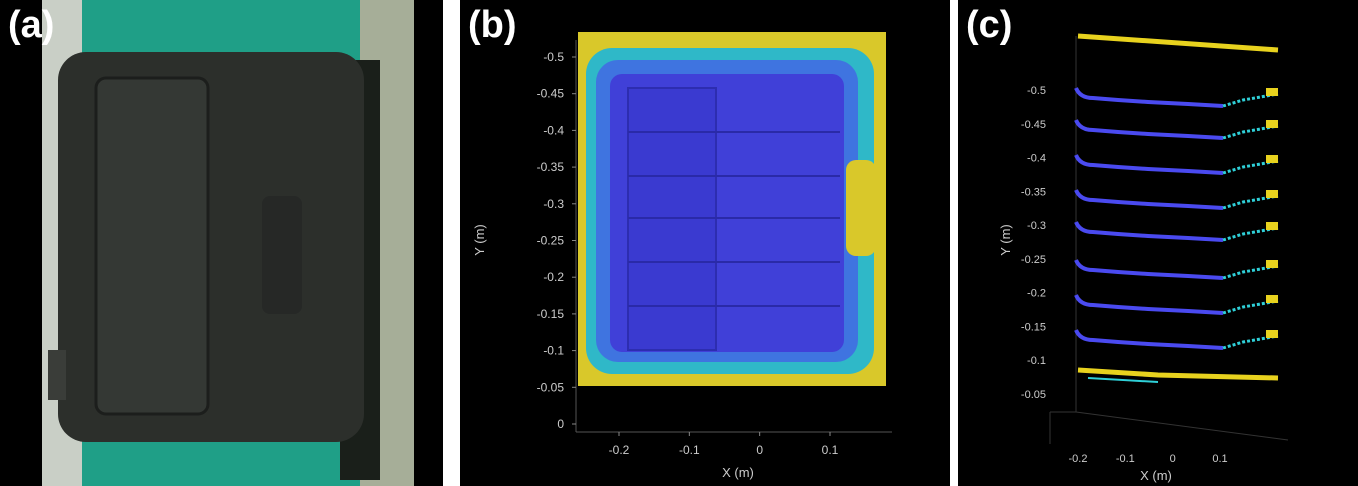 The image size is (1358, 486). I want to click on slice-bottom-edge, so click(1123, 380).